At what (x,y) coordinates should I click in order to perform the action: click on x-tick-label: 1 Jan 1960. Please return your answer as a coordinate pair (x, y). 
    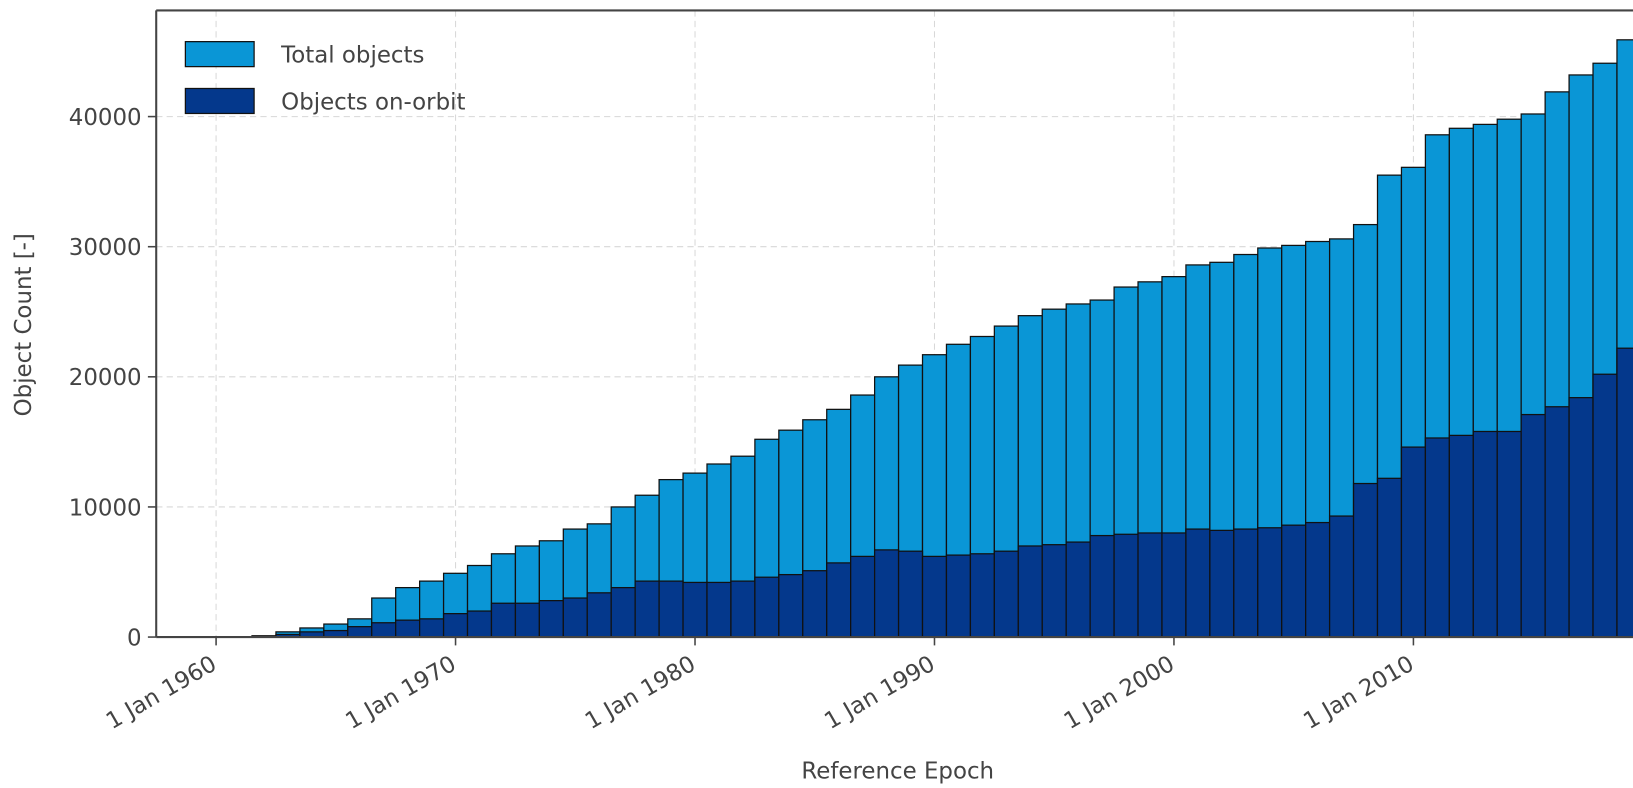
    Looking at the image, I should click on (161, 693).